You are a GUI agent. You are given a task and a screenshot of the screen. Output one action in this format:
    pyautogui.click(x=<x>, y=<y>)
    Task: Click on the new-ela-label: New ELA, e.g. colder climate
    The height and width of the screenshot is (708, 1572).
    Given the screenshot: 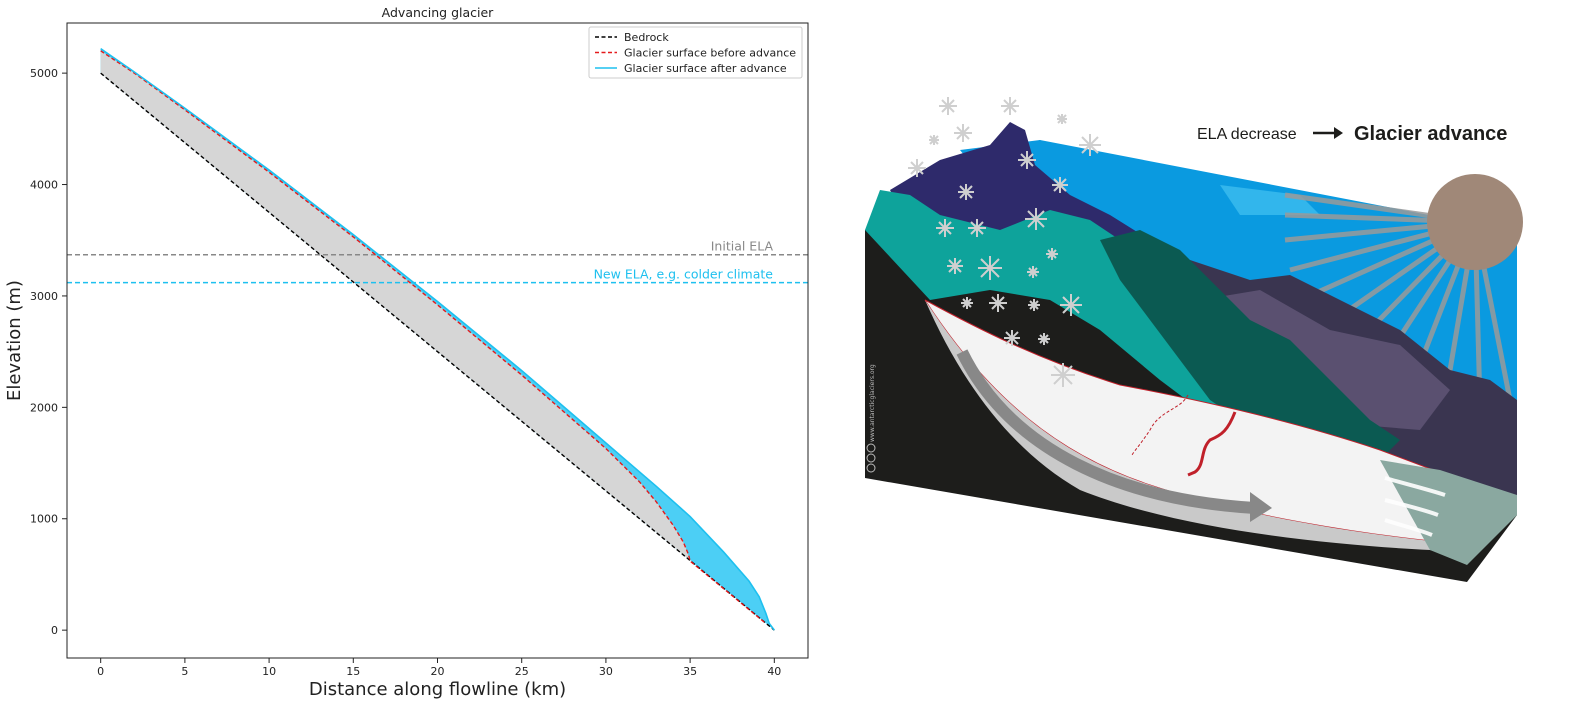 What is the action you would take?
    pyautogui.click(x=684, y=274)
    